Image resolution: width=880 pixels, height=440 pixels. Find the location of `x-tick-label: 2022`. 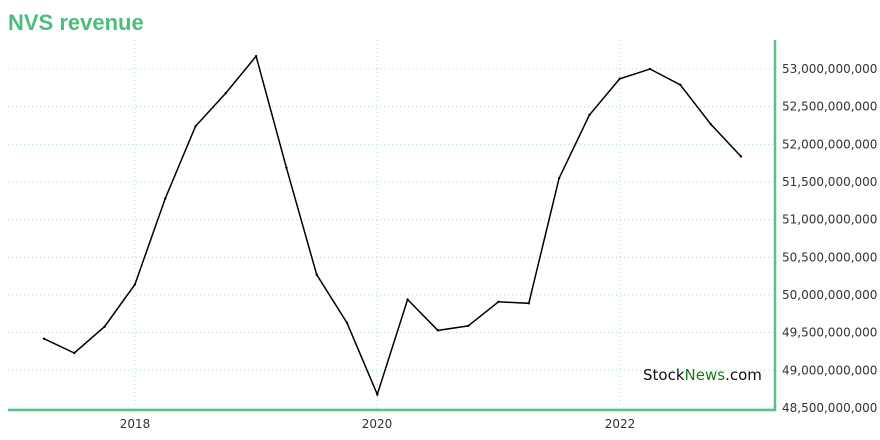

x-tick-label: 2022 is located at coordinates (620, 424).